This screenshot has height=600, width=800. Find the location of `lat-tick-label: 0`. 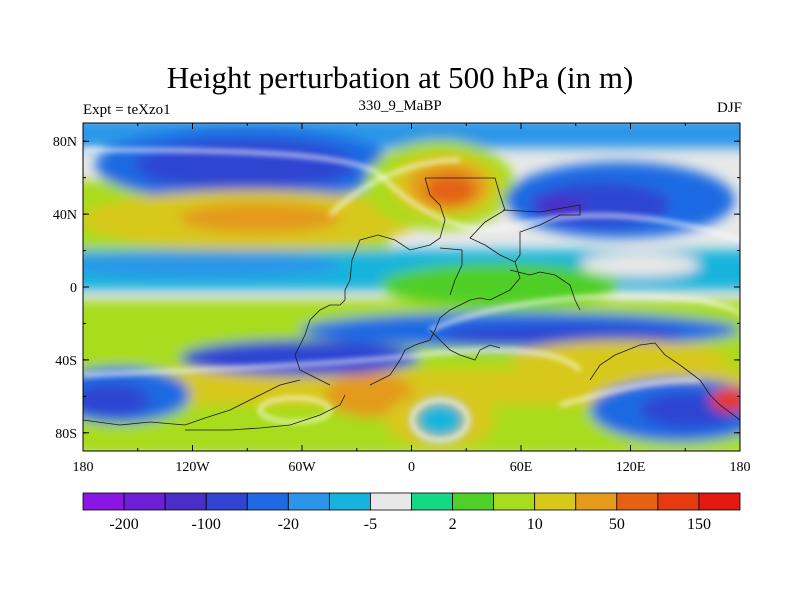

lat-tick-label: 0 is located at coordinates (73, 288).